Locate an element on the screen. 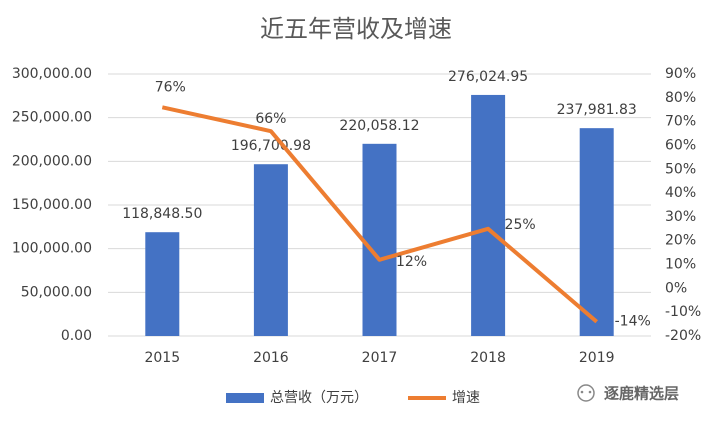  y-tick-label: 300,000.00 is located at coordinates (52, 74).